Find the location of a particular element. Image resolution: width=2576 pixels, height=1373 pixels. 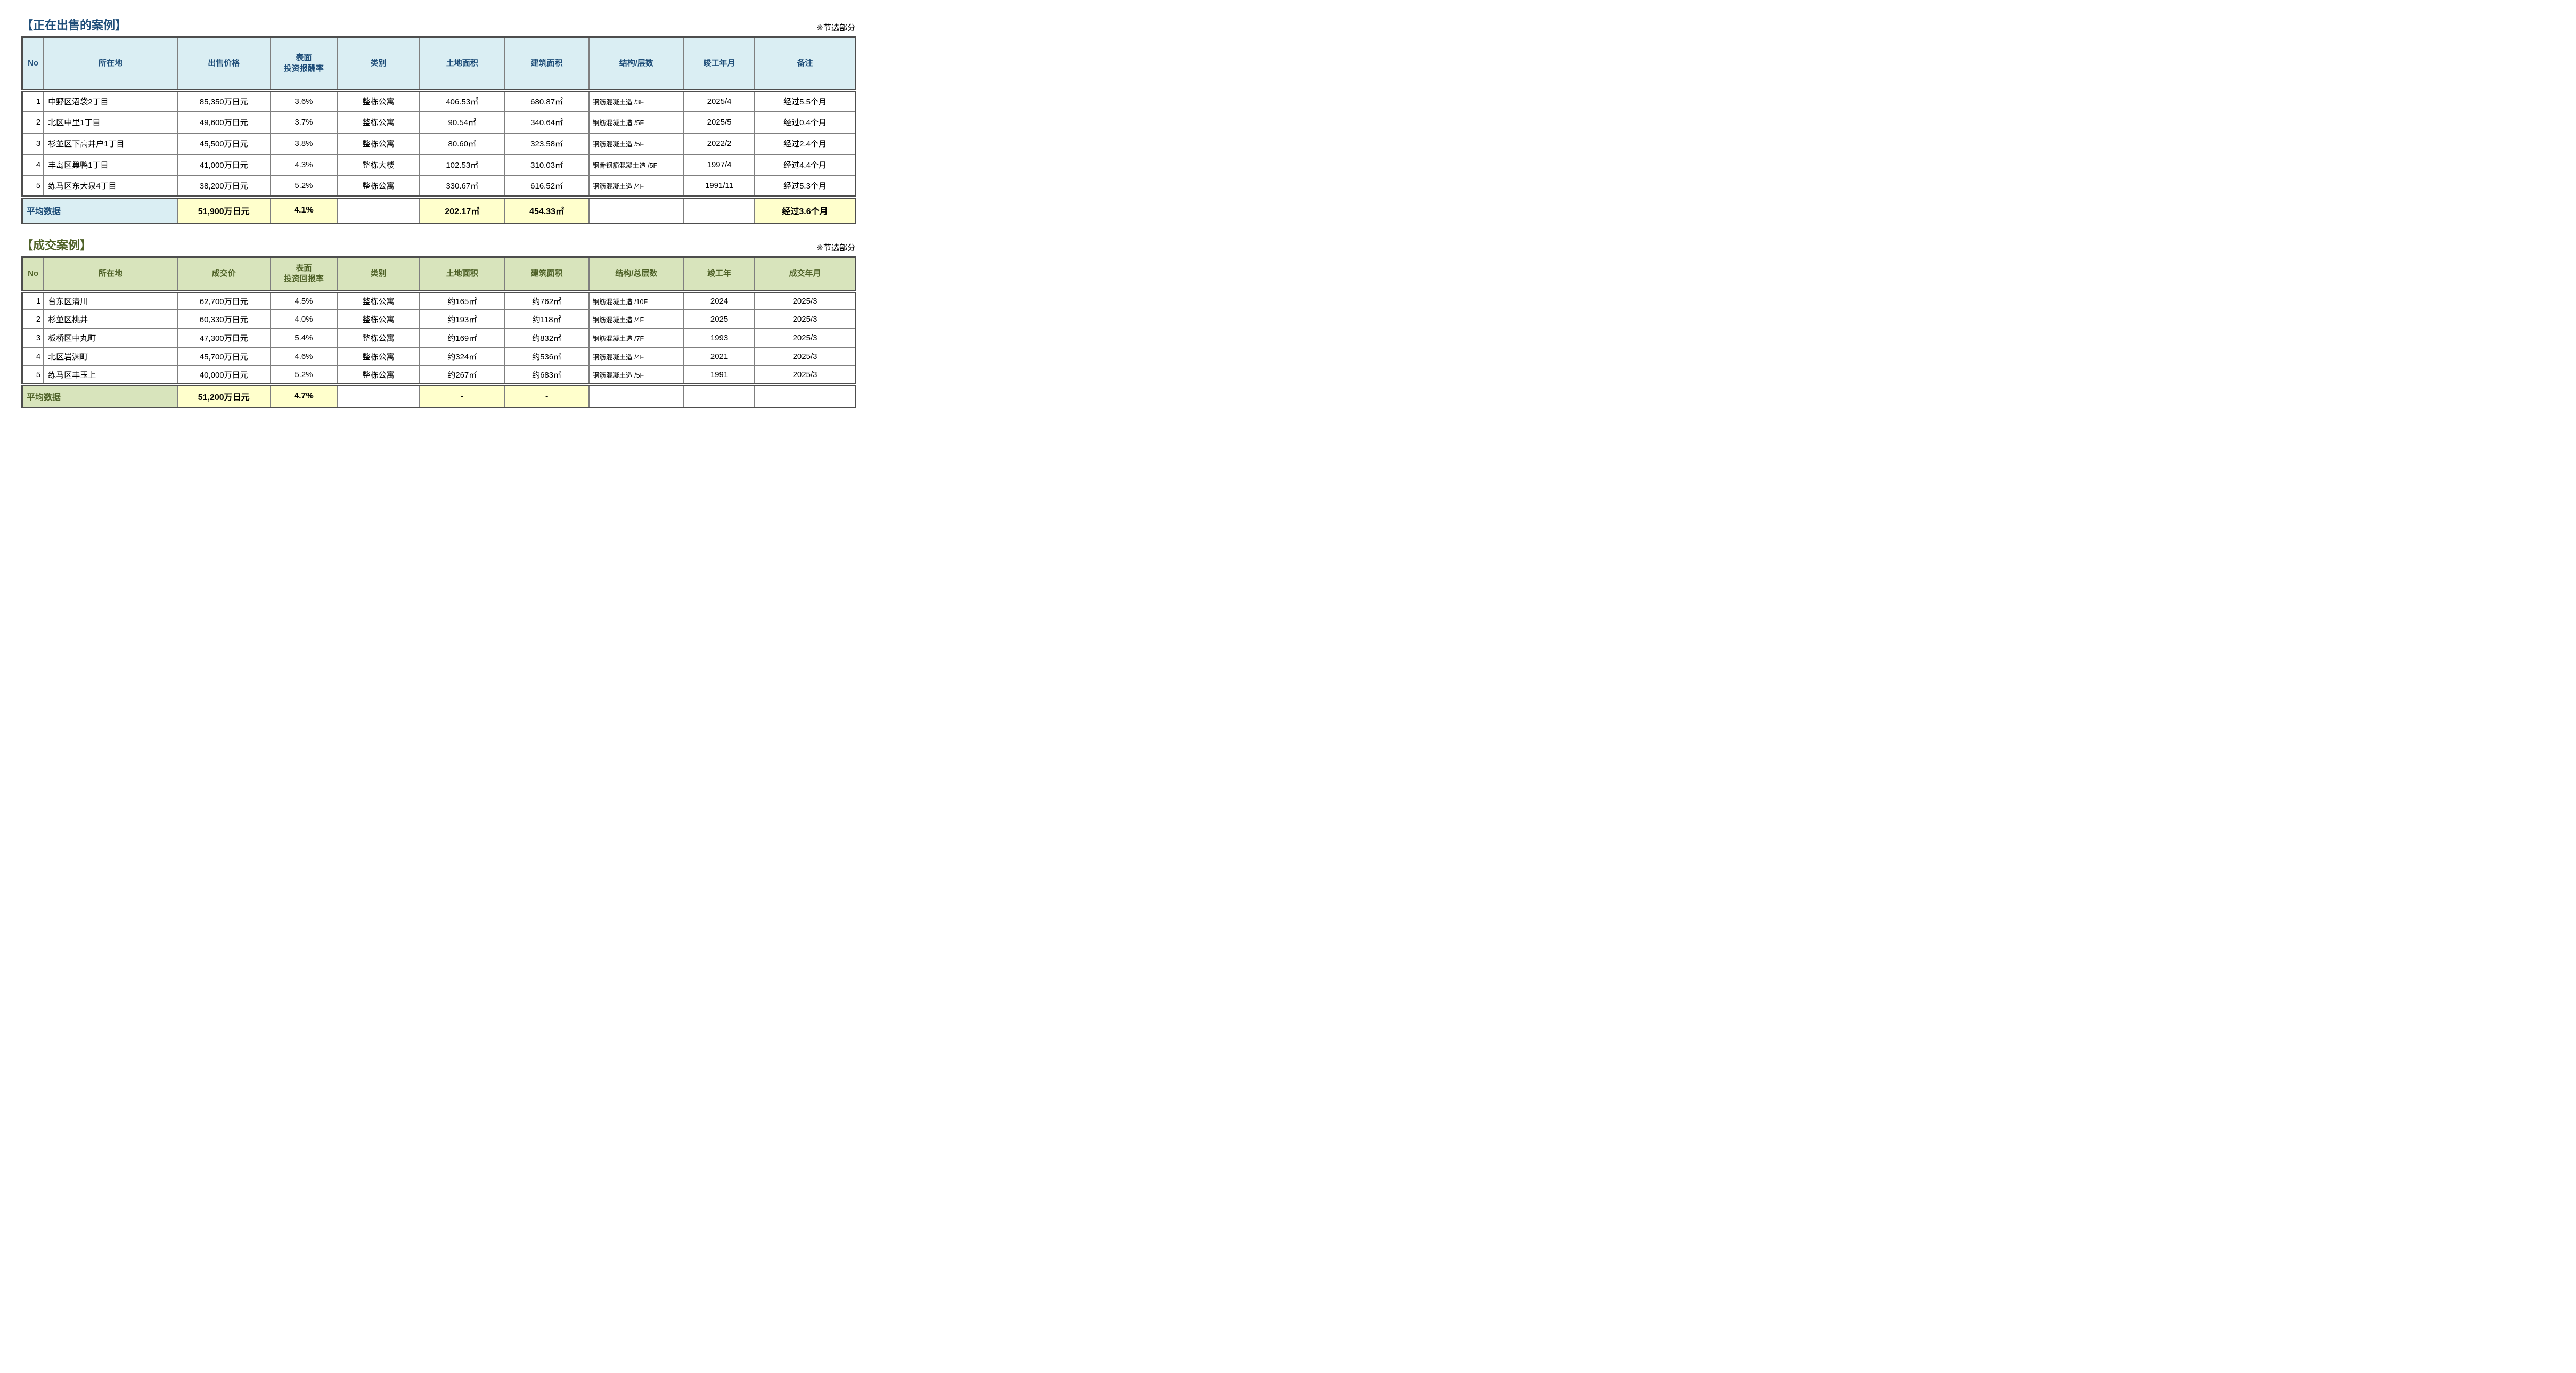

cell-completed: 1993 is located at coordinates (719, 338).